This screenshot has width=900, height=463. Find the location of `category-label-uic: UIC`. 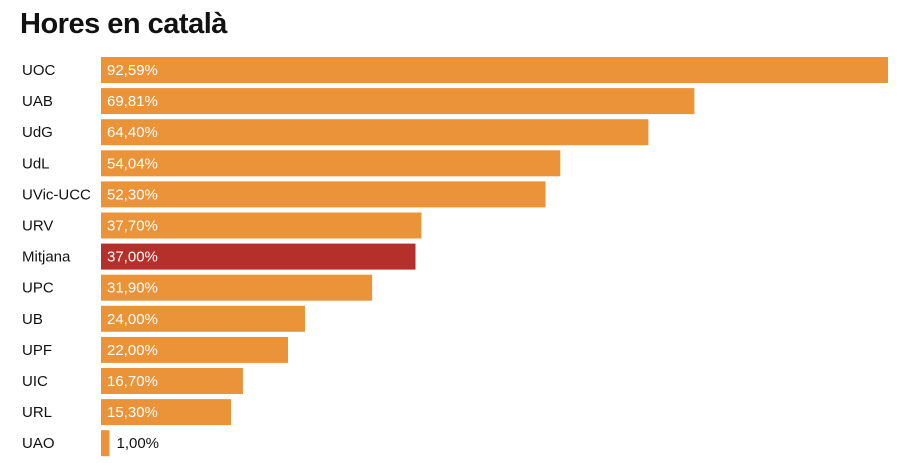

category-label-uic: UIC is located at coordinates (35, 381).